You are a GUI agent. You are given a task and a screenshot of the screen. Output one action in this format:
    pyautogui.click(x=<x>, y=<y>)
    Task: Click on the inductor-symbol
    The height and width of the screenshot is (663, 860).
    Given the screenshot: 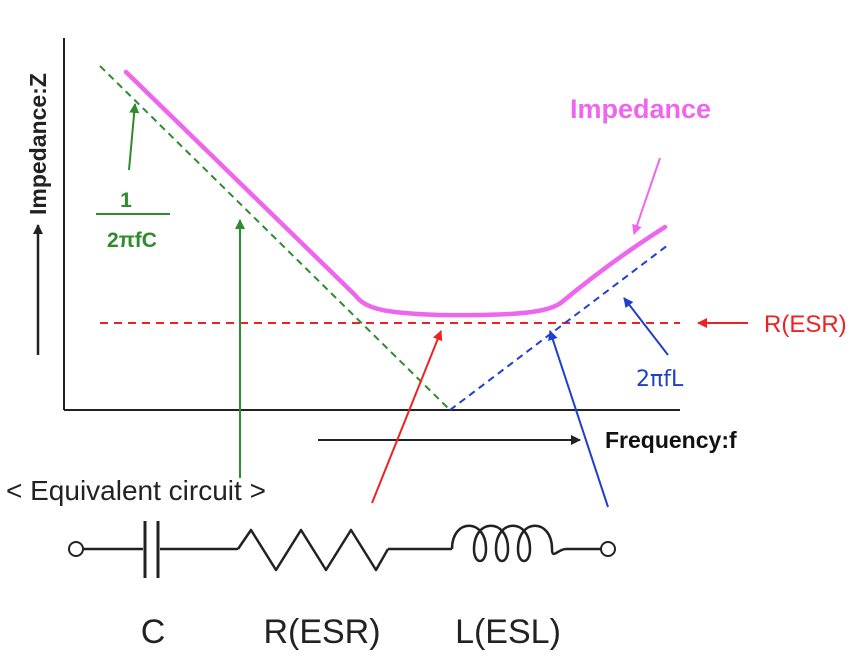 What is the action you would take?
    pyautogui.click(x=508, y=543)
    